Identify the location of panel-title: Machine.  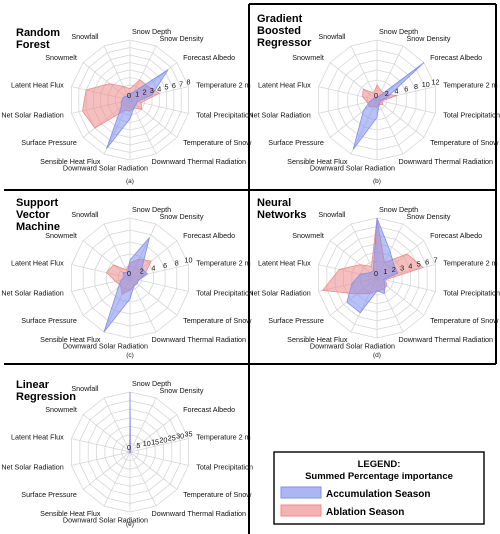
(38, 227).